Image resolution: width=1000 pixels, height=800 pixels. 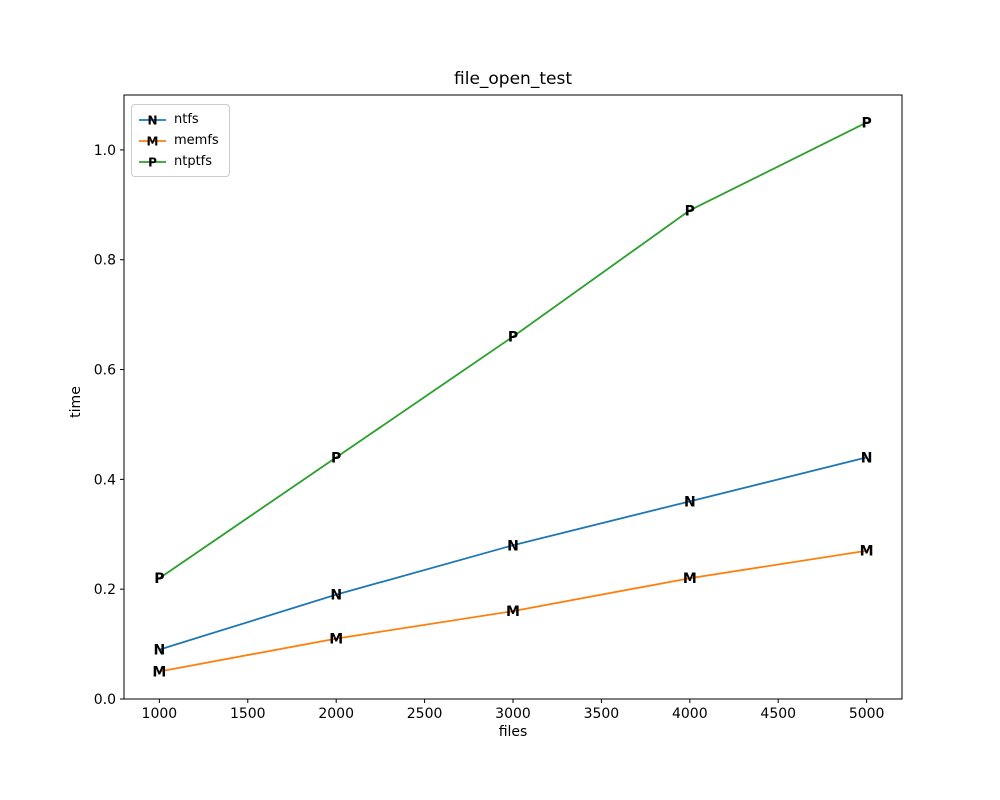 I want to click on x-tick-label: 4000, so click(x=690, y=714).